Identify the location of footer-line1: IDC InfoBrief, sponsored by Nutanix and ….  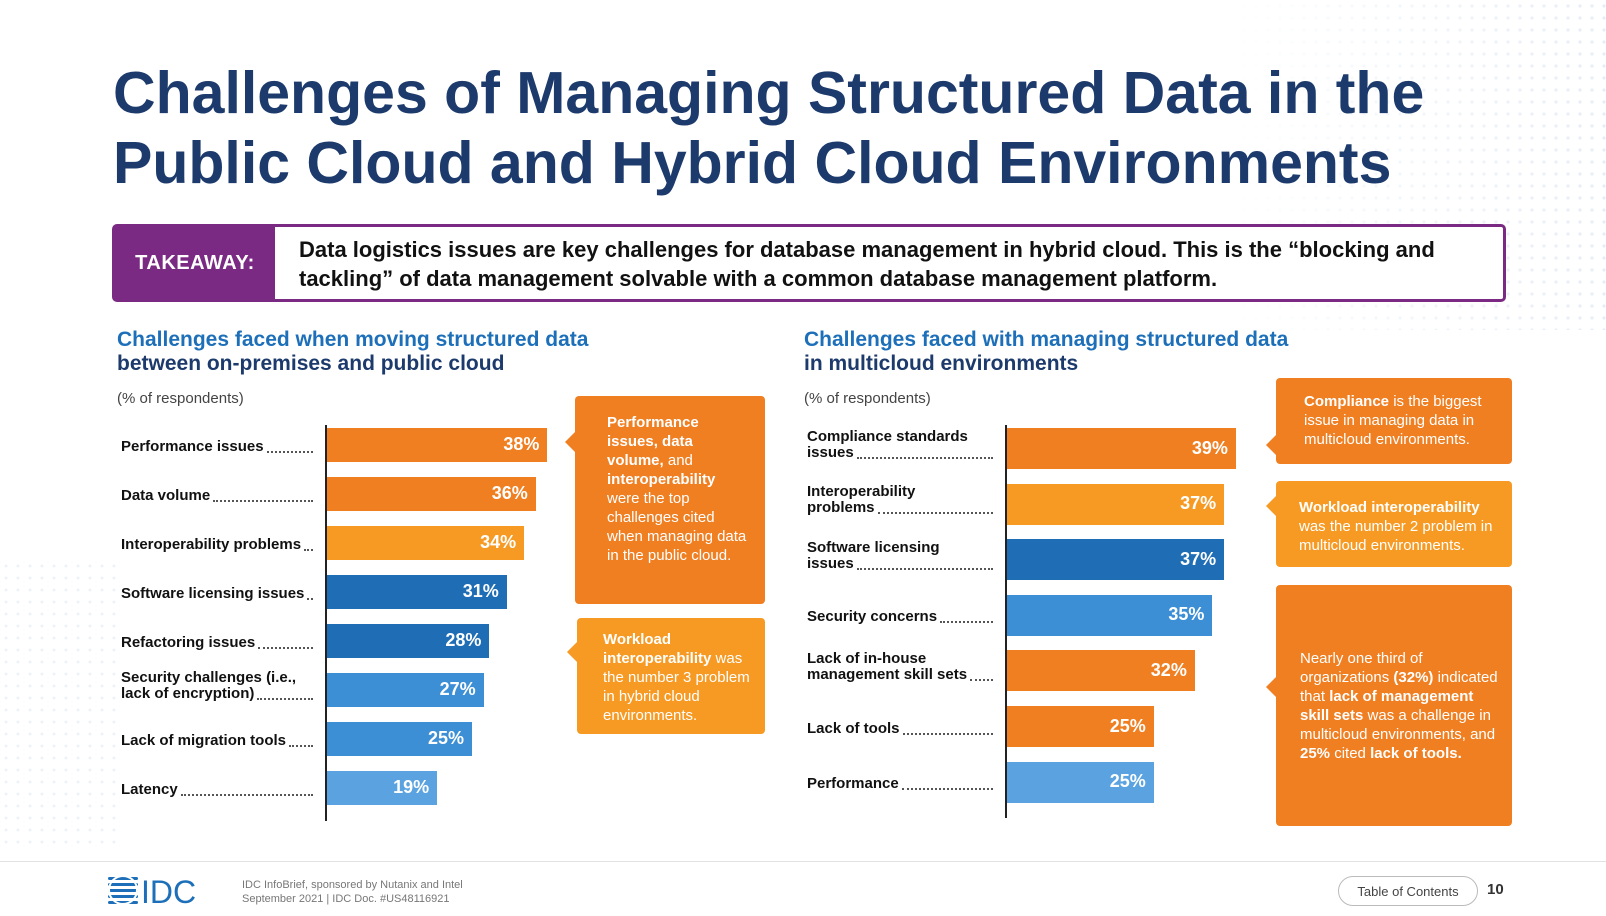
(352, 885).